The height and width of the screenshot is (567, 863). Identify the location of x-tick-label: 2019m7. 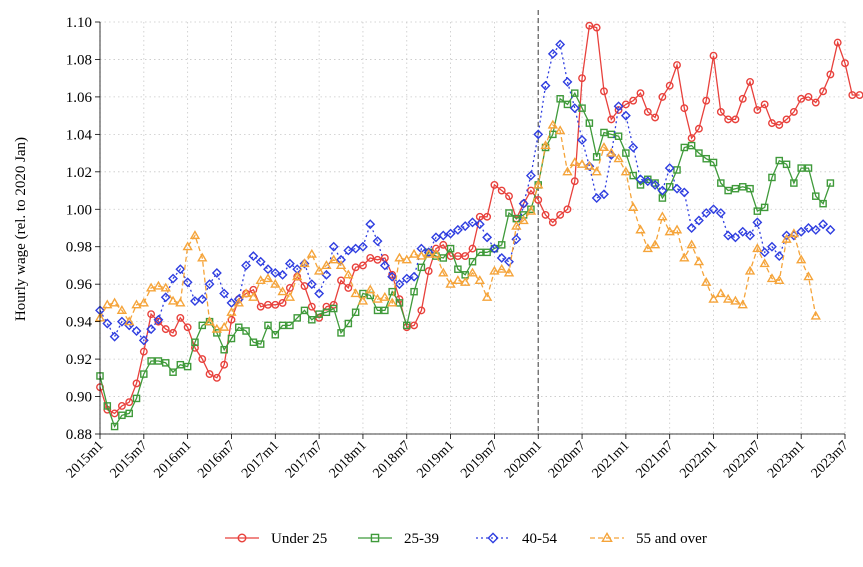
(479, 459).